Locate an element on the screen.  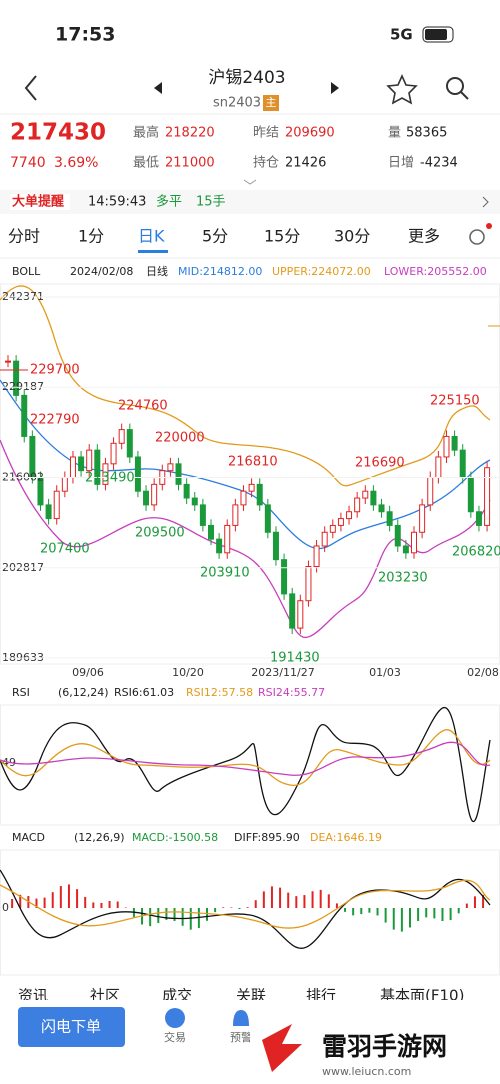
price-label: 216810 is located at coordinates (253, 462).